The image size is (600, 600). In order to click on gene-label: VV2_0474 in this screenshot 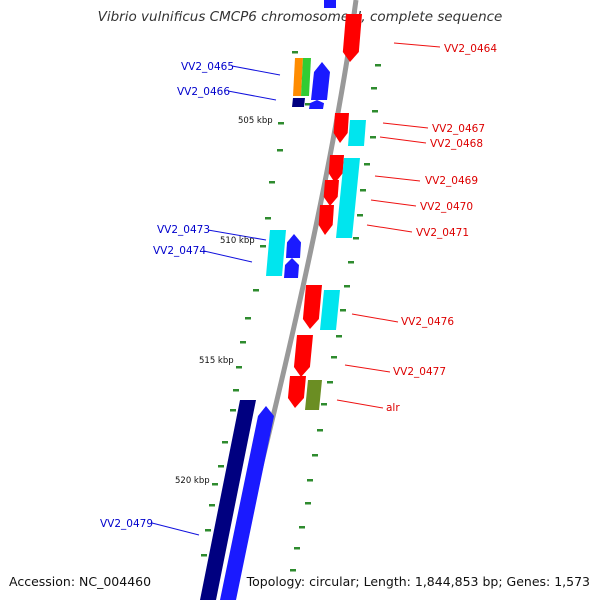, I will do `click(179, 251)`.